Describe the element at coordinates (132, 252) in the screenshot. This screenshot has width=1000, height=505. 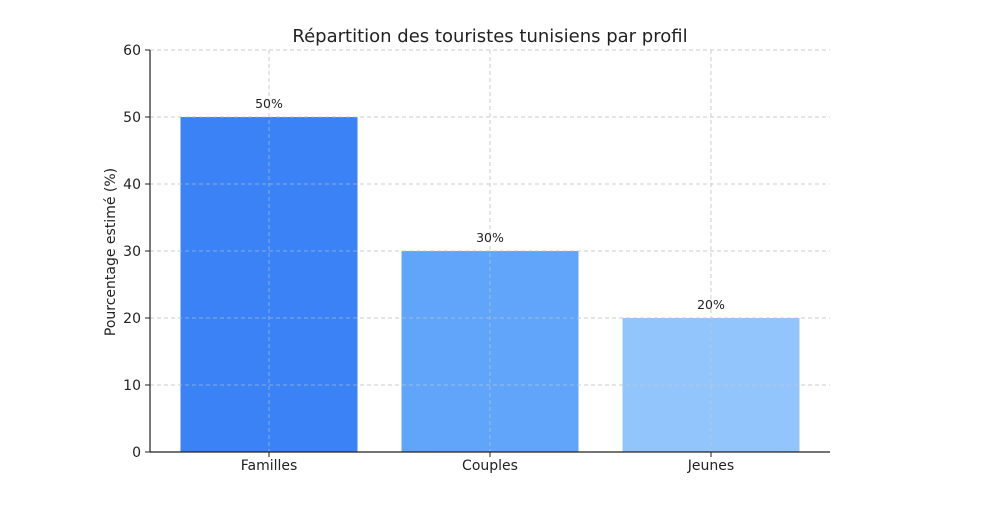
I see `y-tick-label: 30` at that location.